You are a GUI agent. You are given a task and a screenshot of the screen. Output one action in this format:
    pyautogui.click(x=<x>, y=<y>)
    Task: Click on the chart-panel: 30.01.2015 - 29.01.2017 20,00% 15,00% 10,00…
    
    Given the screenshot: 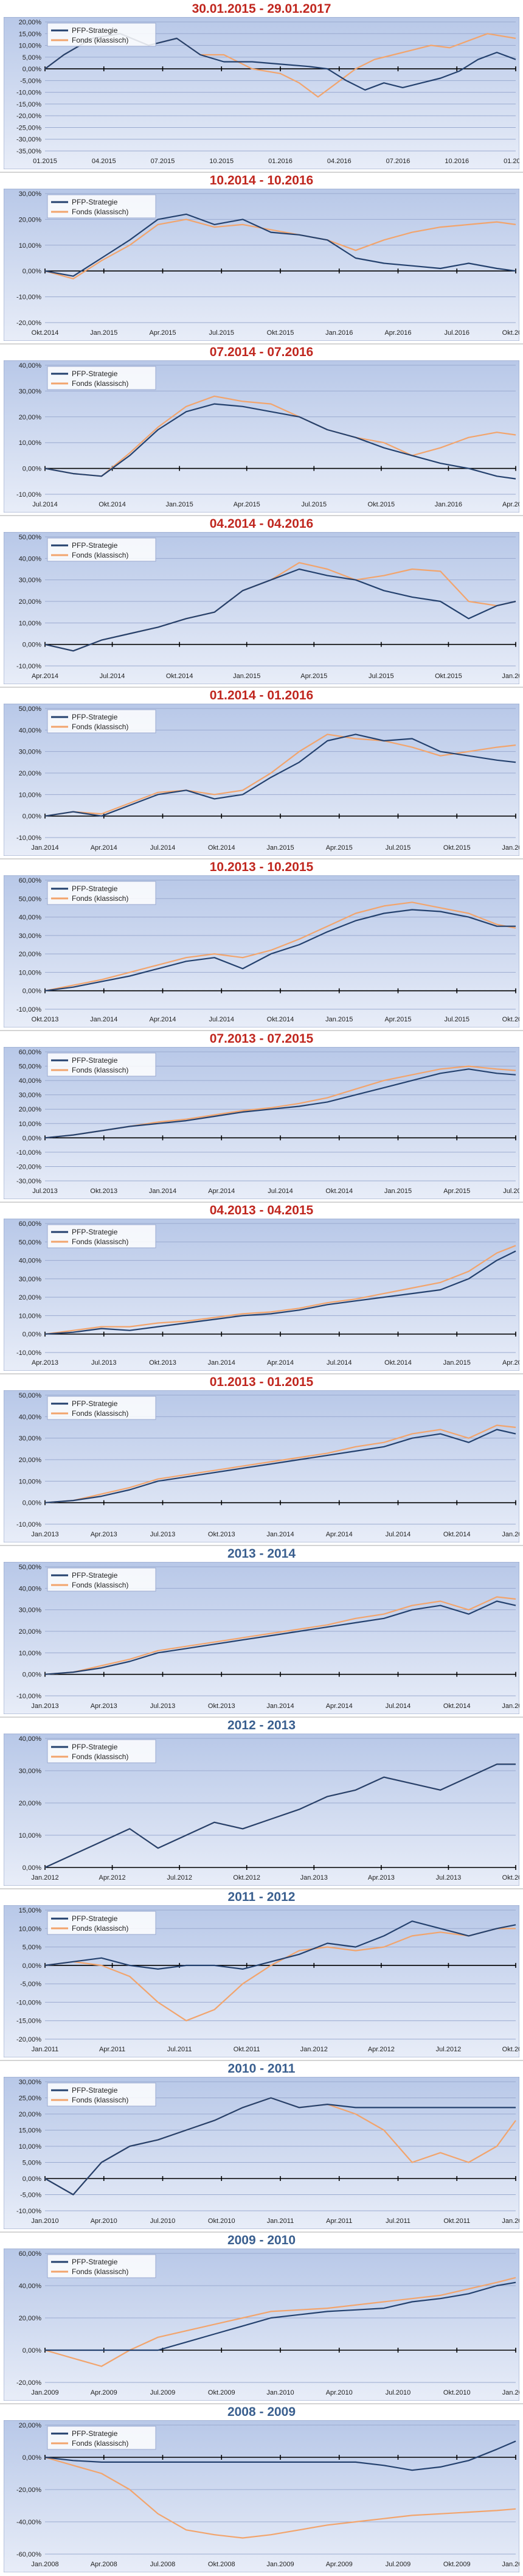 What is the action you would take?
    pyautogui.click(x=261, y=86)
    